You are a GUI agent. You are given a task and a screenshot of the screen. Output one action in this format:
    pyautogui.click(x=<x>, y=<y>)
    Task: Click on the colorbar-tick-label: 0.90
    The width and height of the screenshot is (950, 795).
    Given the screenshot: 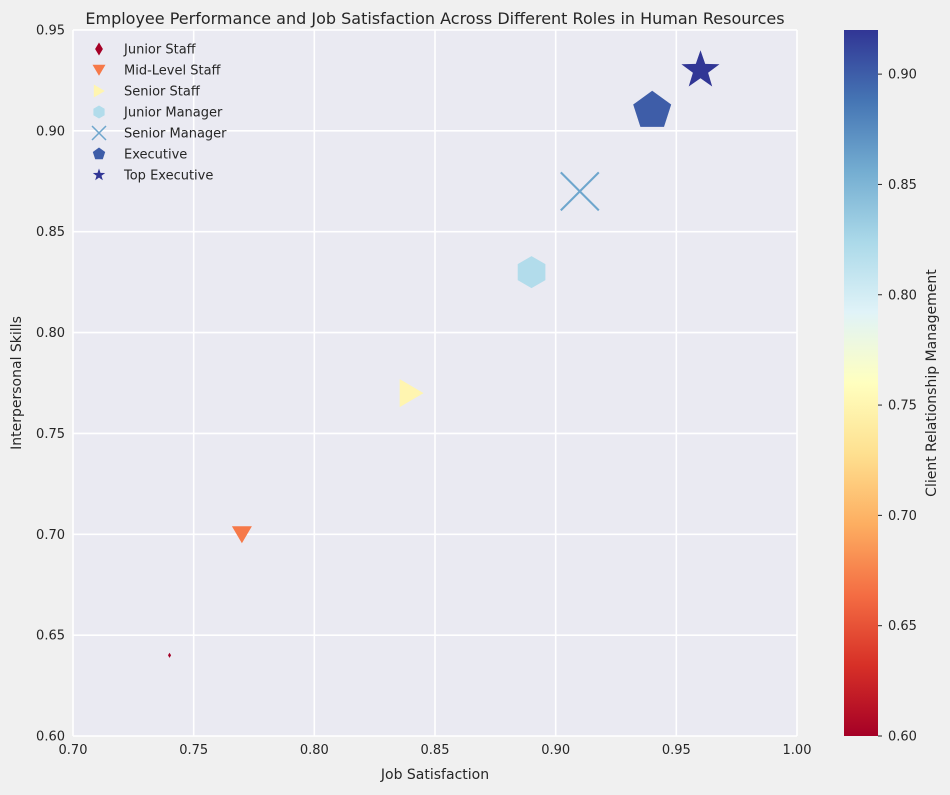 What is the action you would take?
    pyautogui.click(x=902, y=75)
    